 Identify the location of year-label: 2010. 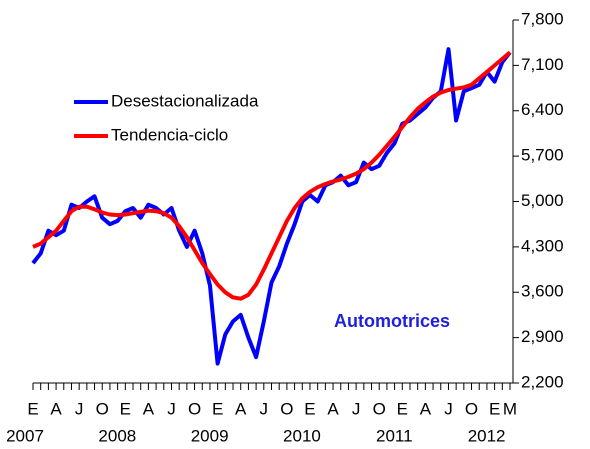
(302, 435).